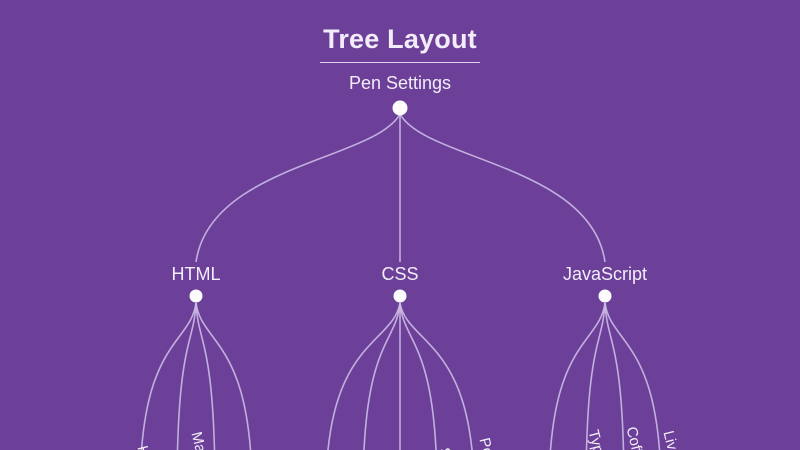  Describe the element at coordinates (605, 274) in the screenshot. I see `branch-node-label: JavaScript` at that location.